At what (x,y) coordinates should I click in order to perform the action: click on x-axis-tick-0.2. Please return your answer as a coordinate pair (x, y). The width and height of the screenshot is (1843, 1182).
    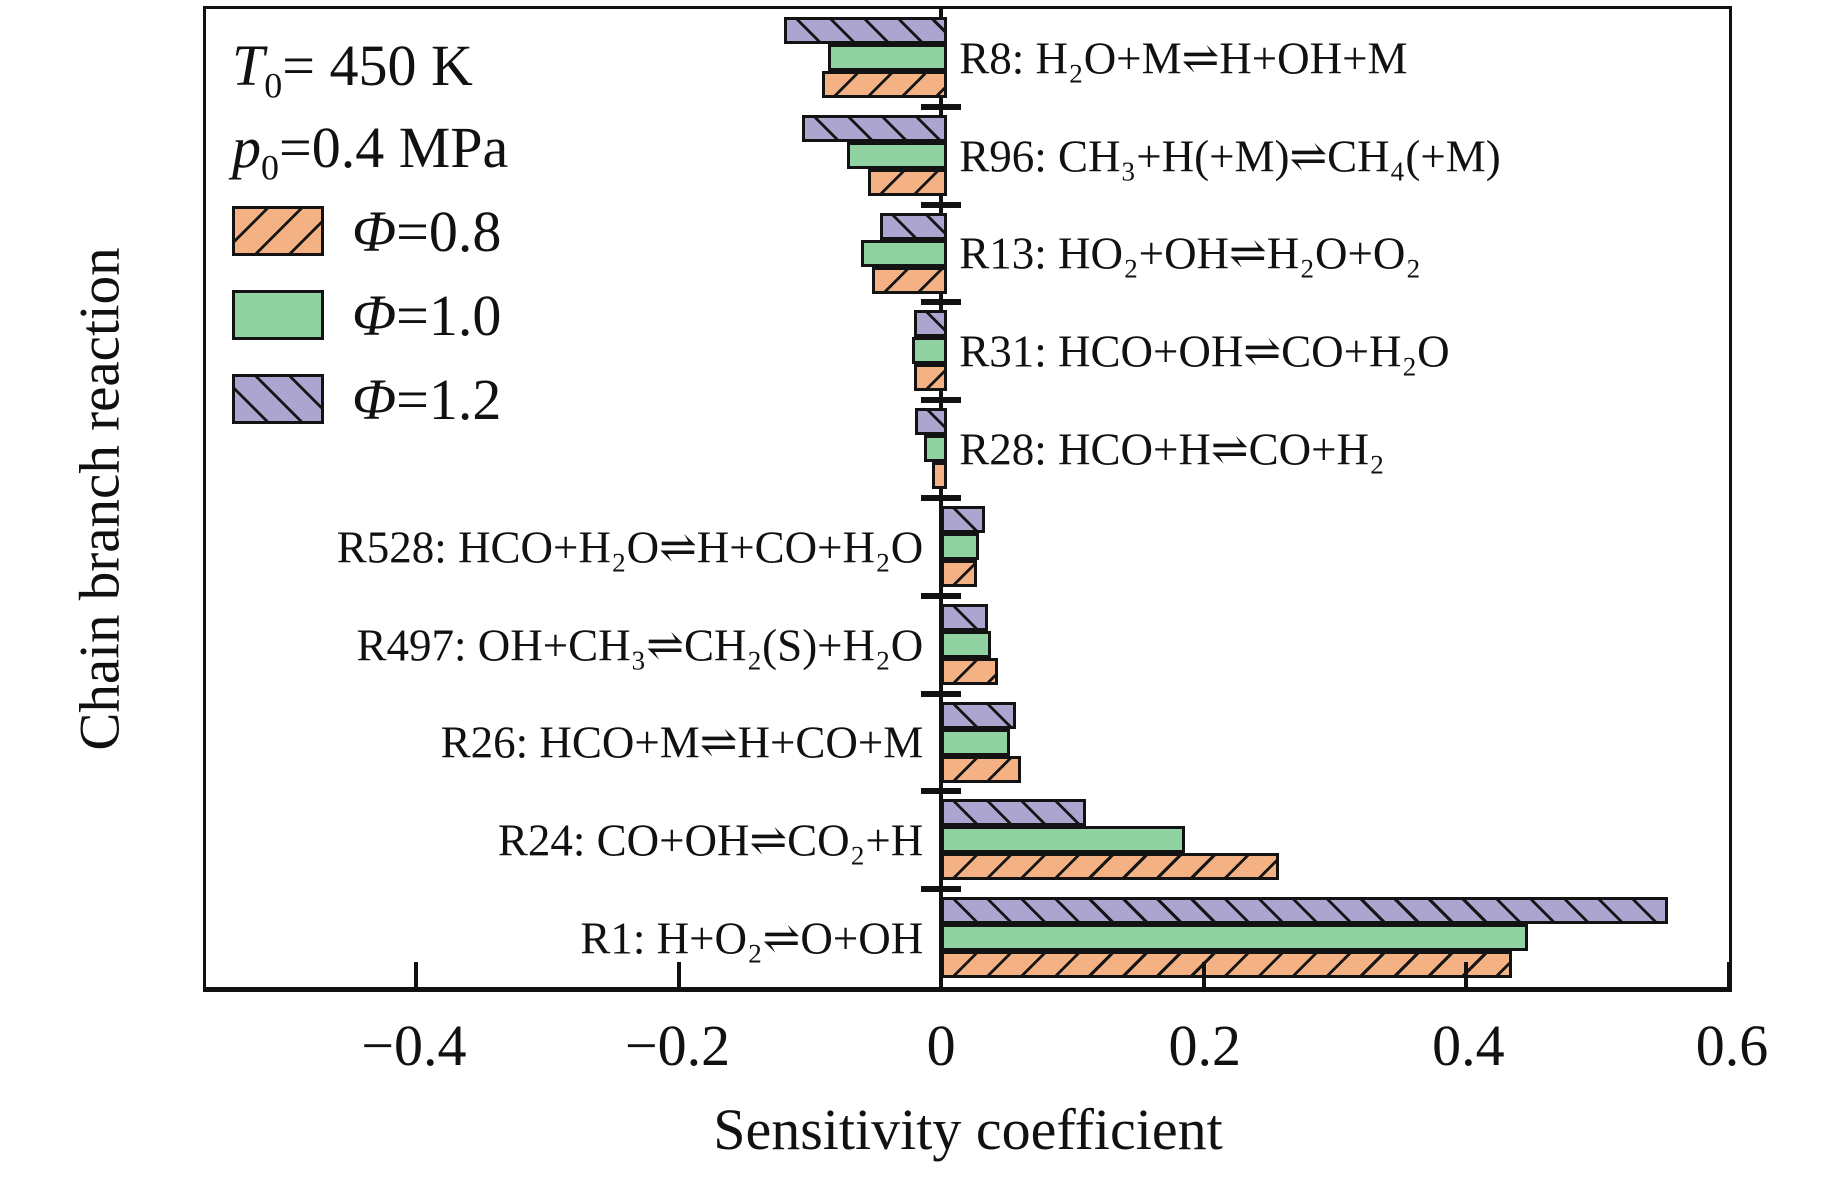
    Looking at the image, I should click on (1203, 974).